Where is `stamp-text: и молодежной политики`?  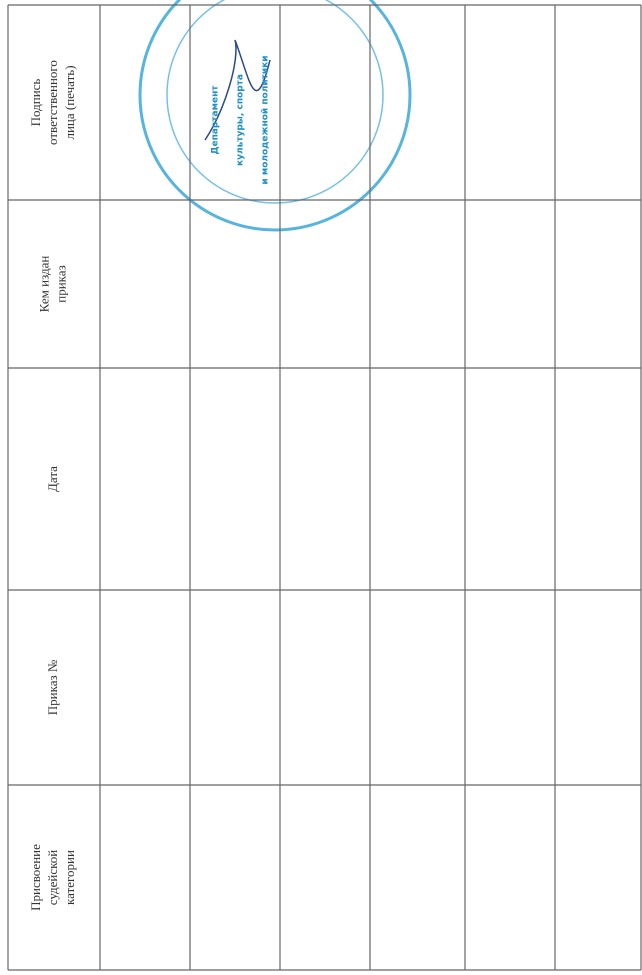 stamp-text: и молодежной политики is located at coordinates (266, 119).